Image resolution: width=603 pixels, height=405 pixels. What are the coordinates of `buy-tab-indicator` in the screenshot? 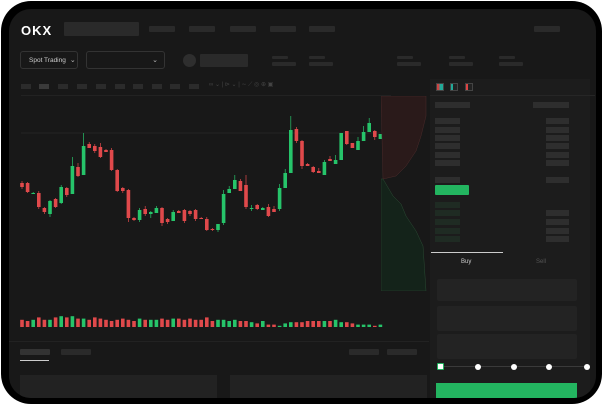 It's located at (467, 252).